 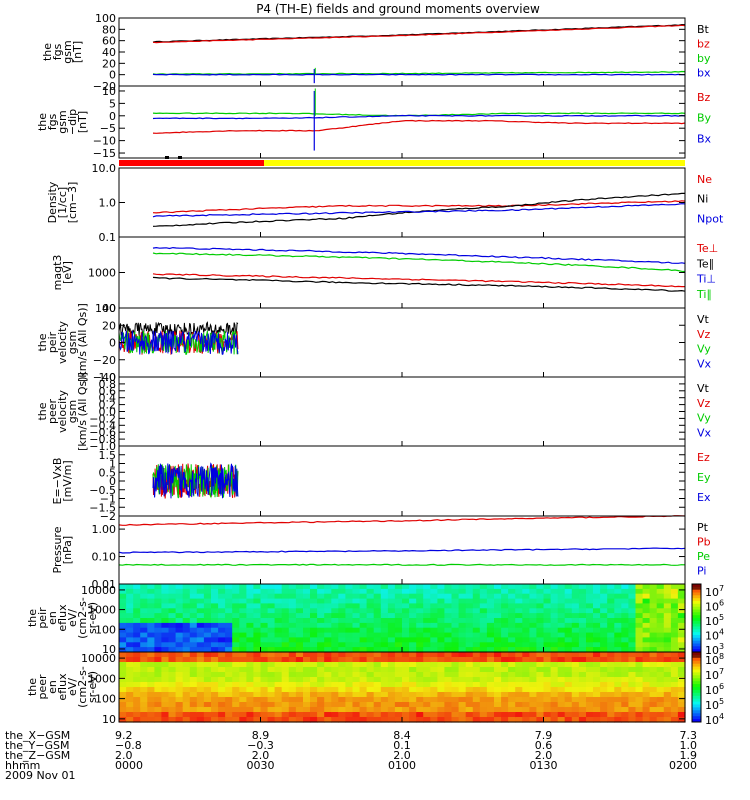 What do you see at coordinates (260, 745) in the screenshot?
I see `footer-value: −0.3` at bounding box center [260, 745].